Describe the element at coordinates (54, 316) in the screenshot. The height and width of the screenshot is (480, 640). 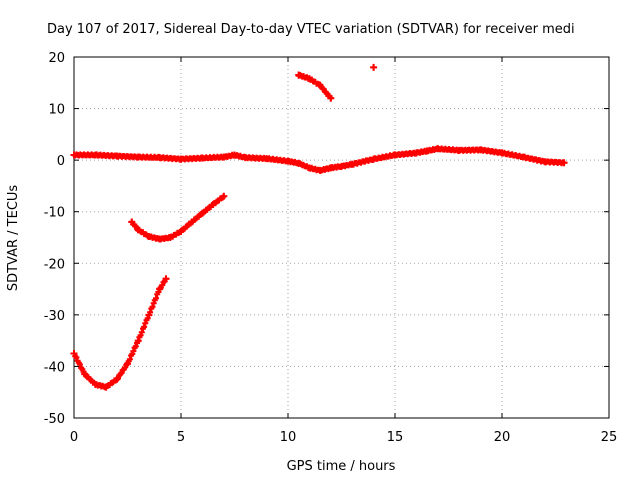
I see `y-tick-label: -30` at that location.